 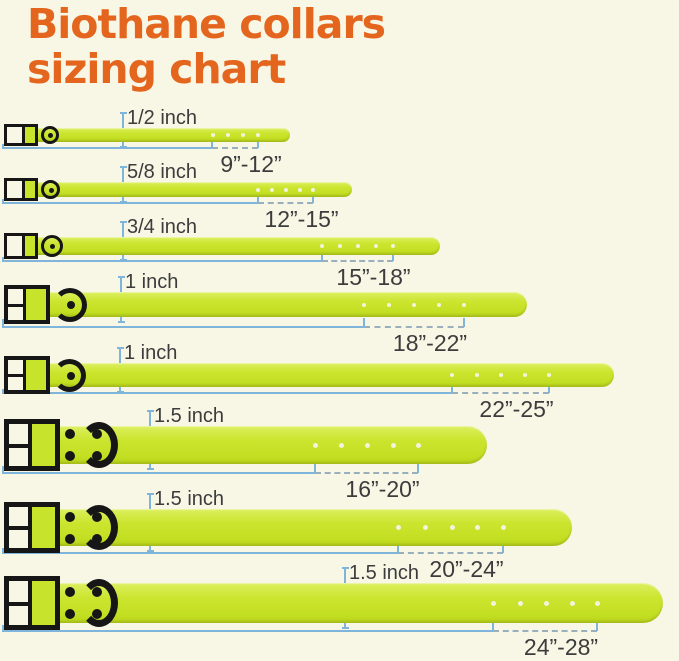 I want to click on collar-width-label: 3/4 inch, so click(x=162, y=227).